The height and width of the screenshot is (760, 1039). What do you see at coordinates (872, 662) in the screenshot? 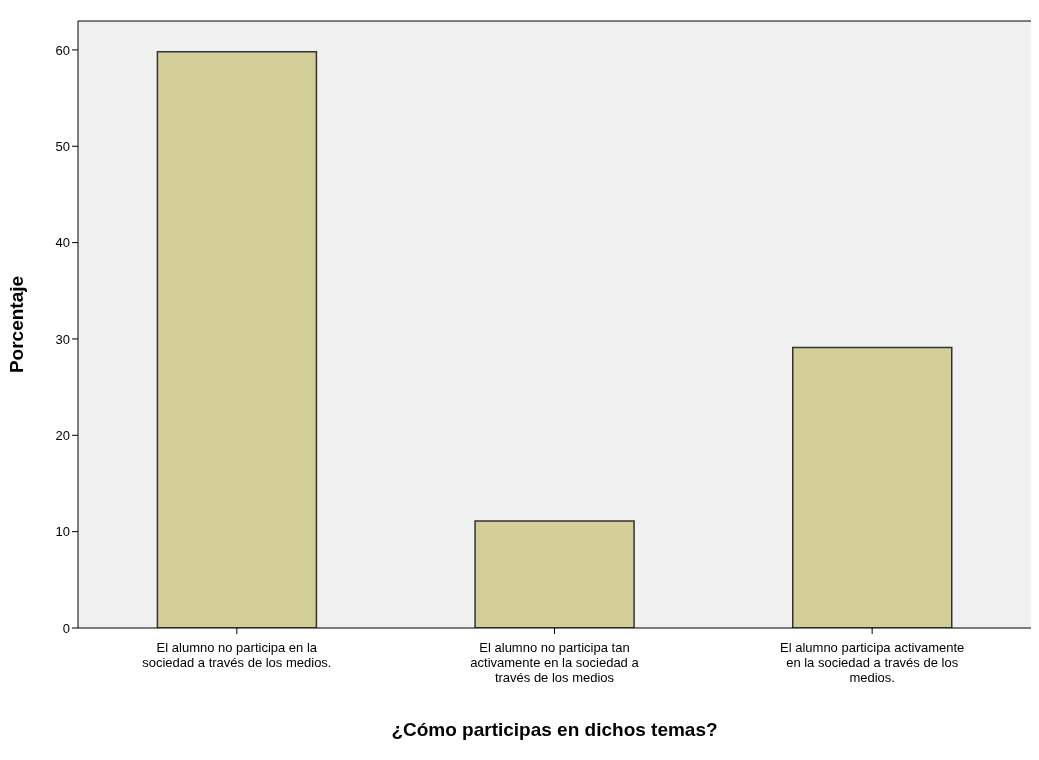
I see `x-tick-label: El alumno participa activamente en la sociedad a través de los medios.` at bounding box center [872, 662].